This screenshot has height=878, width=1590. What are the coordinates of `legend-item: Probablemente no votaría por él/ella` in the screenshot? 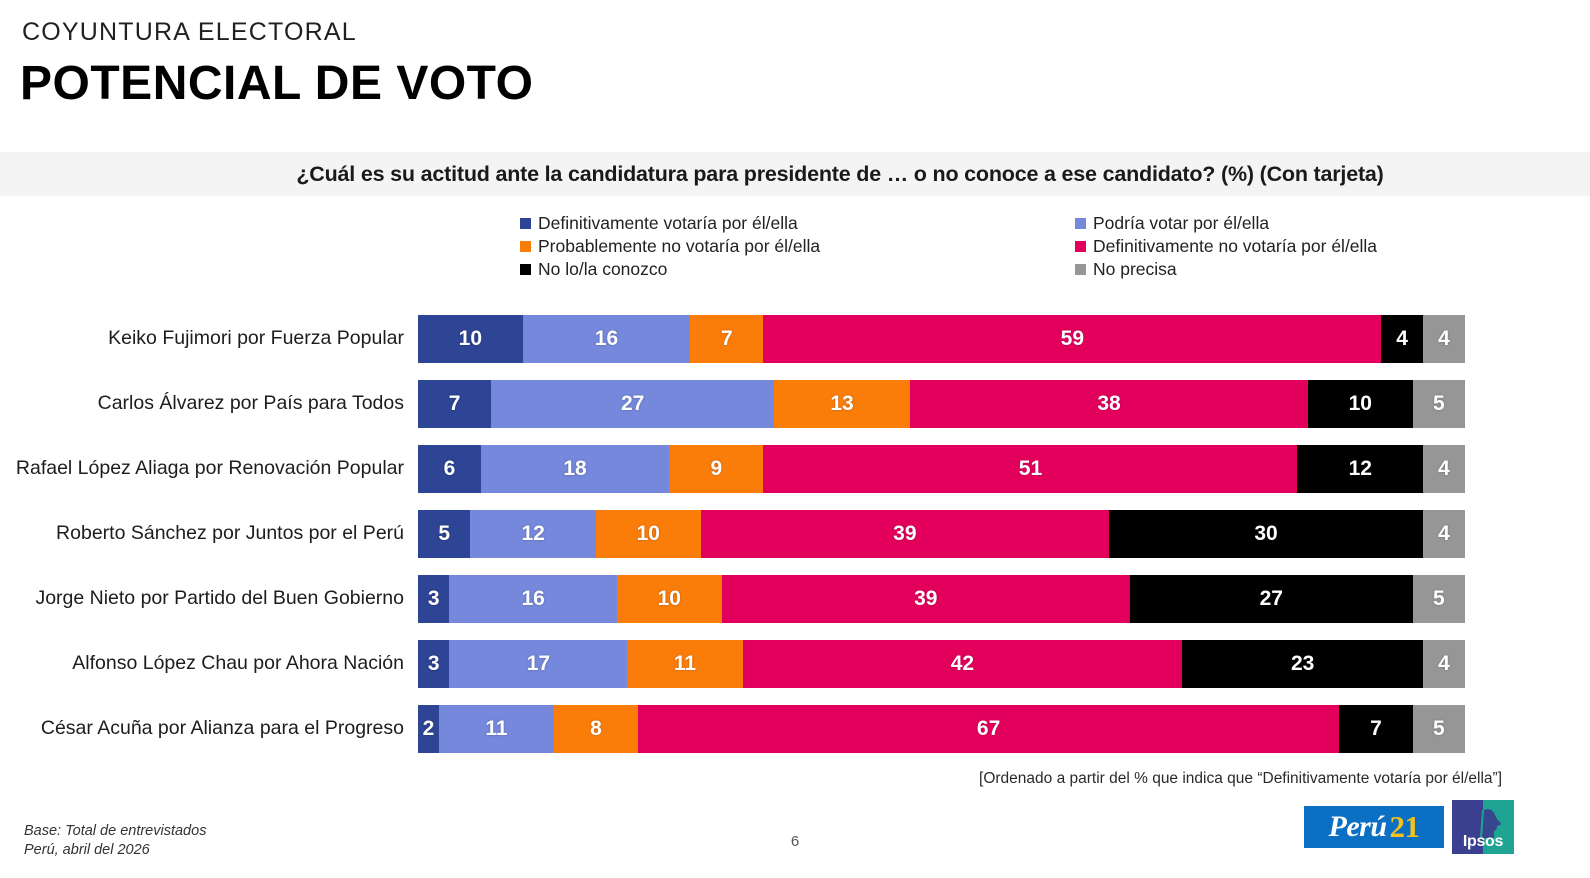 It's located at (797, 246).